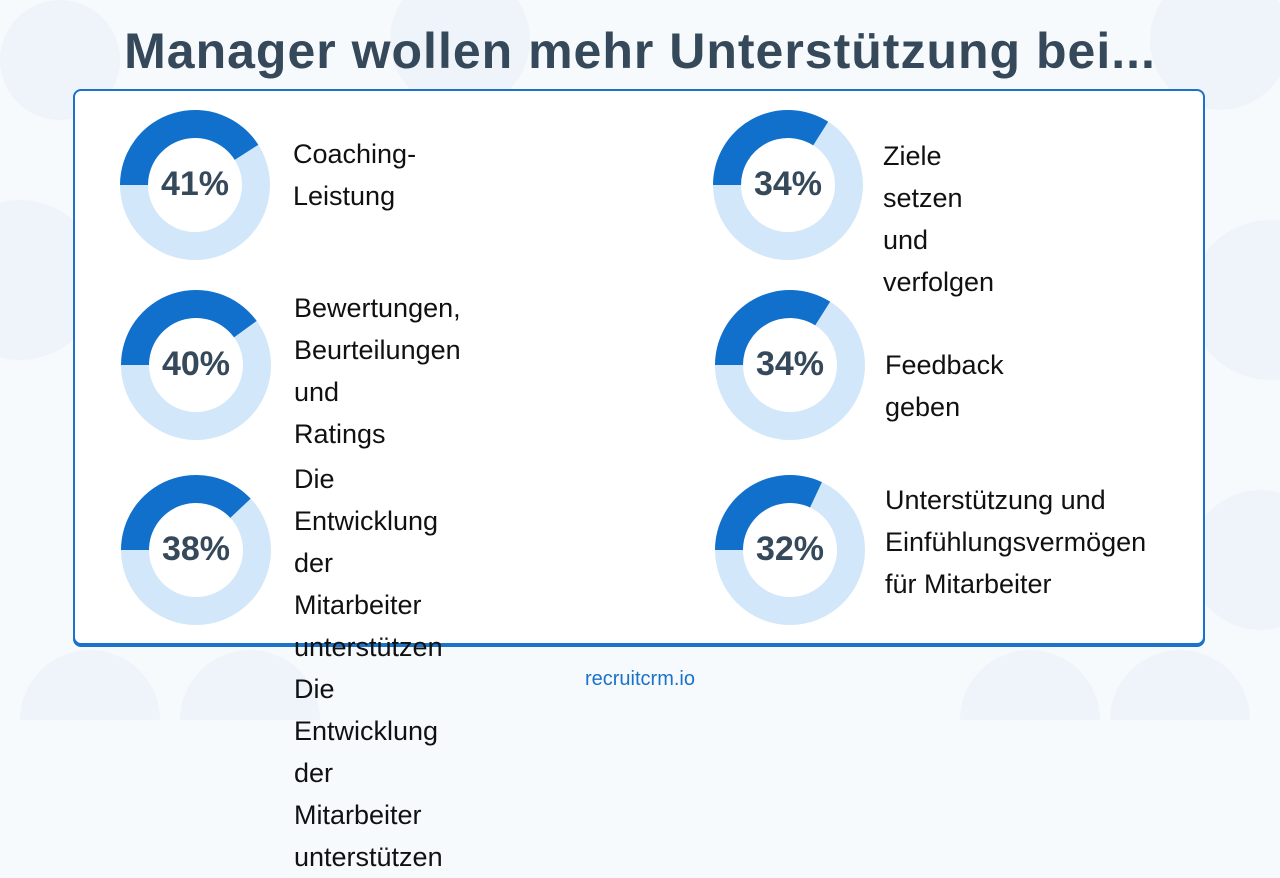 This screenshot has width=1280, height=878. Describe the element at coordinates (939, 219) in the screenshot. I see `donut-category-label: Ziele setzen und verfolgen` at that location.